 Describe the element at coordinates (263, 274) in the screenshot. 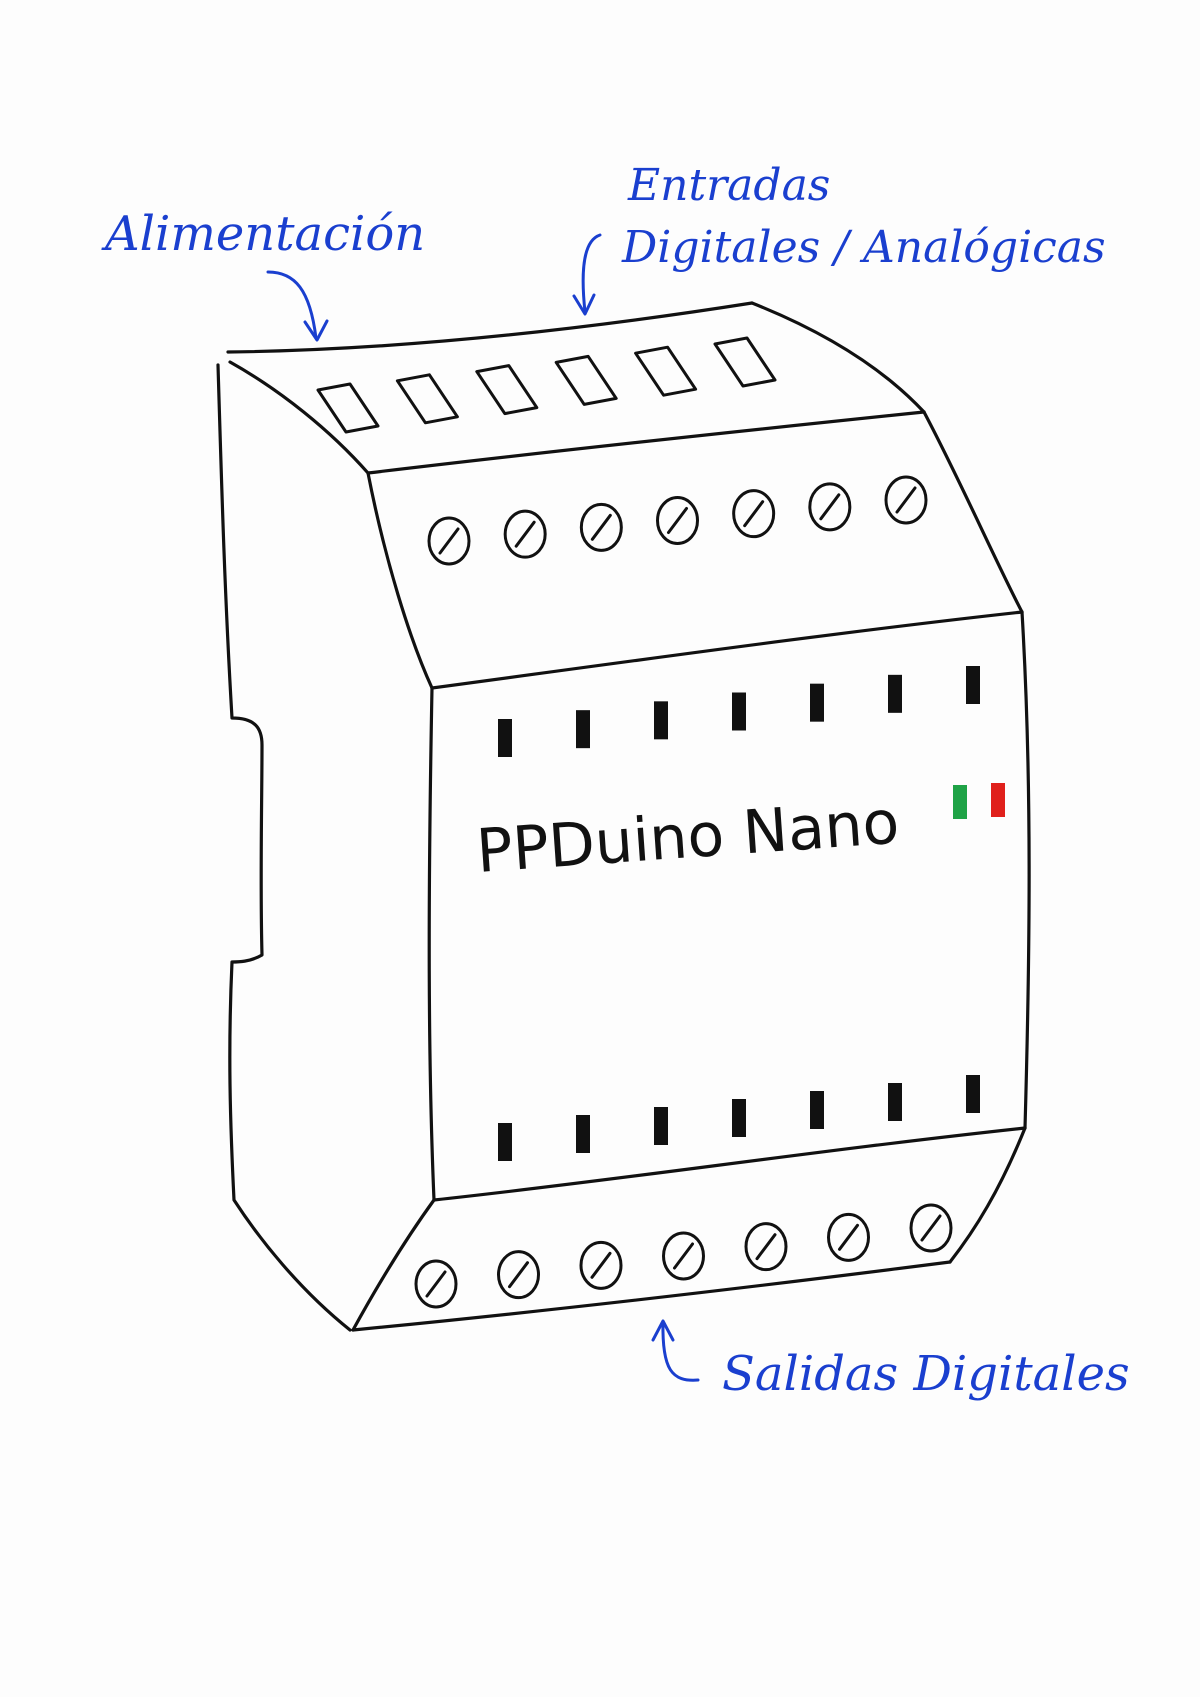

I see `power-annotation: Alimentación` at that location.